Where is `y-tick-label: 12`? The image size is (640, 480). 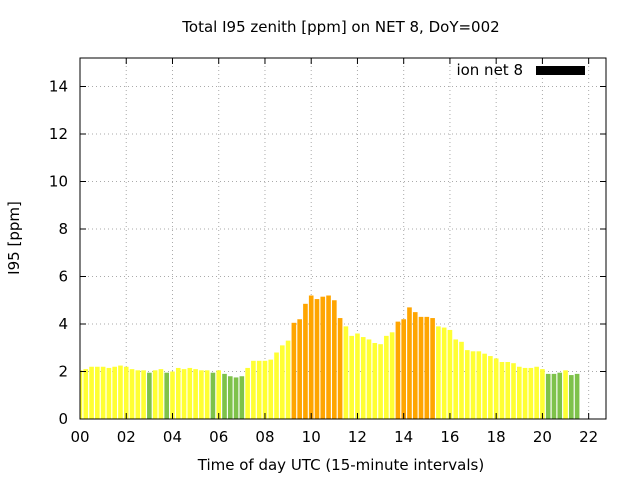
y-tick-label: 12 is located at coordinates (58, 134).